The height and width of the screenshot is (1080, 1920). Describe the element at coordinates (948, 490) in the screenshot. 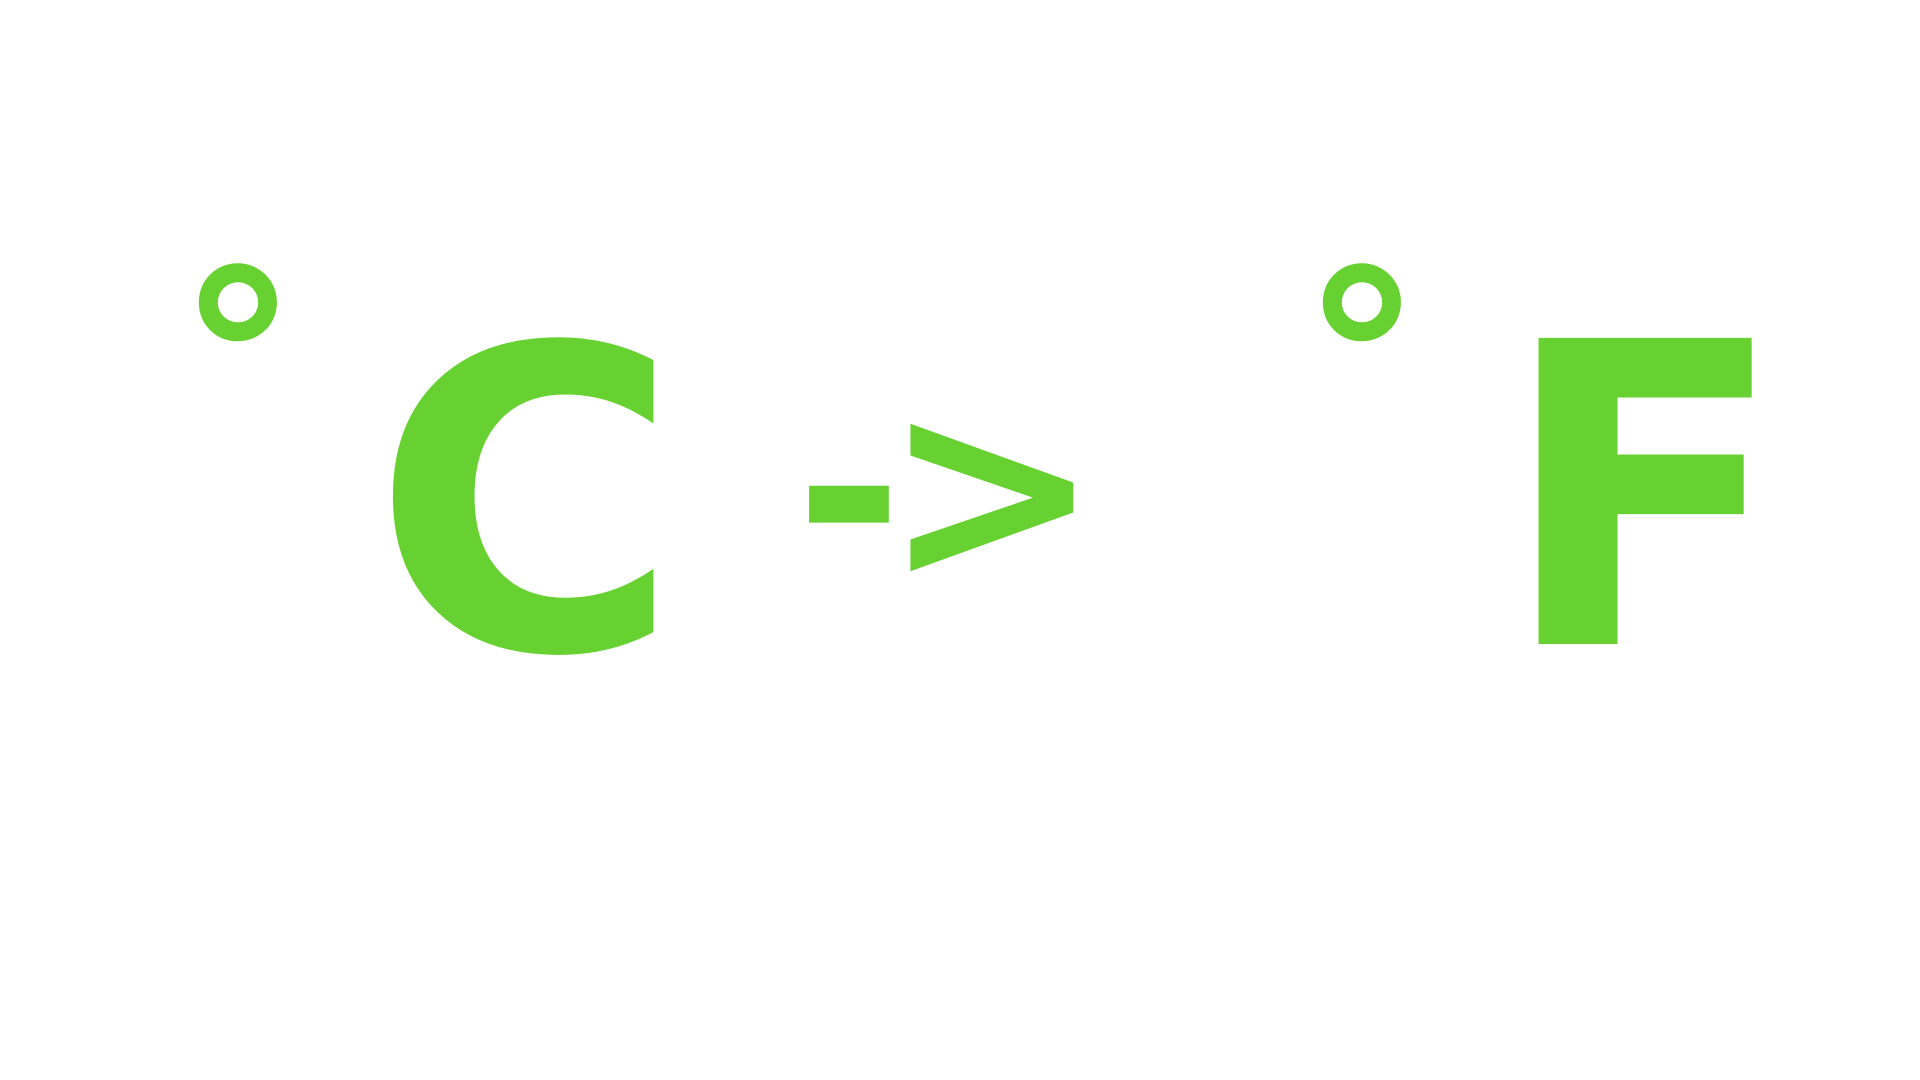

I see `conversion-arrow: ->` at that location.